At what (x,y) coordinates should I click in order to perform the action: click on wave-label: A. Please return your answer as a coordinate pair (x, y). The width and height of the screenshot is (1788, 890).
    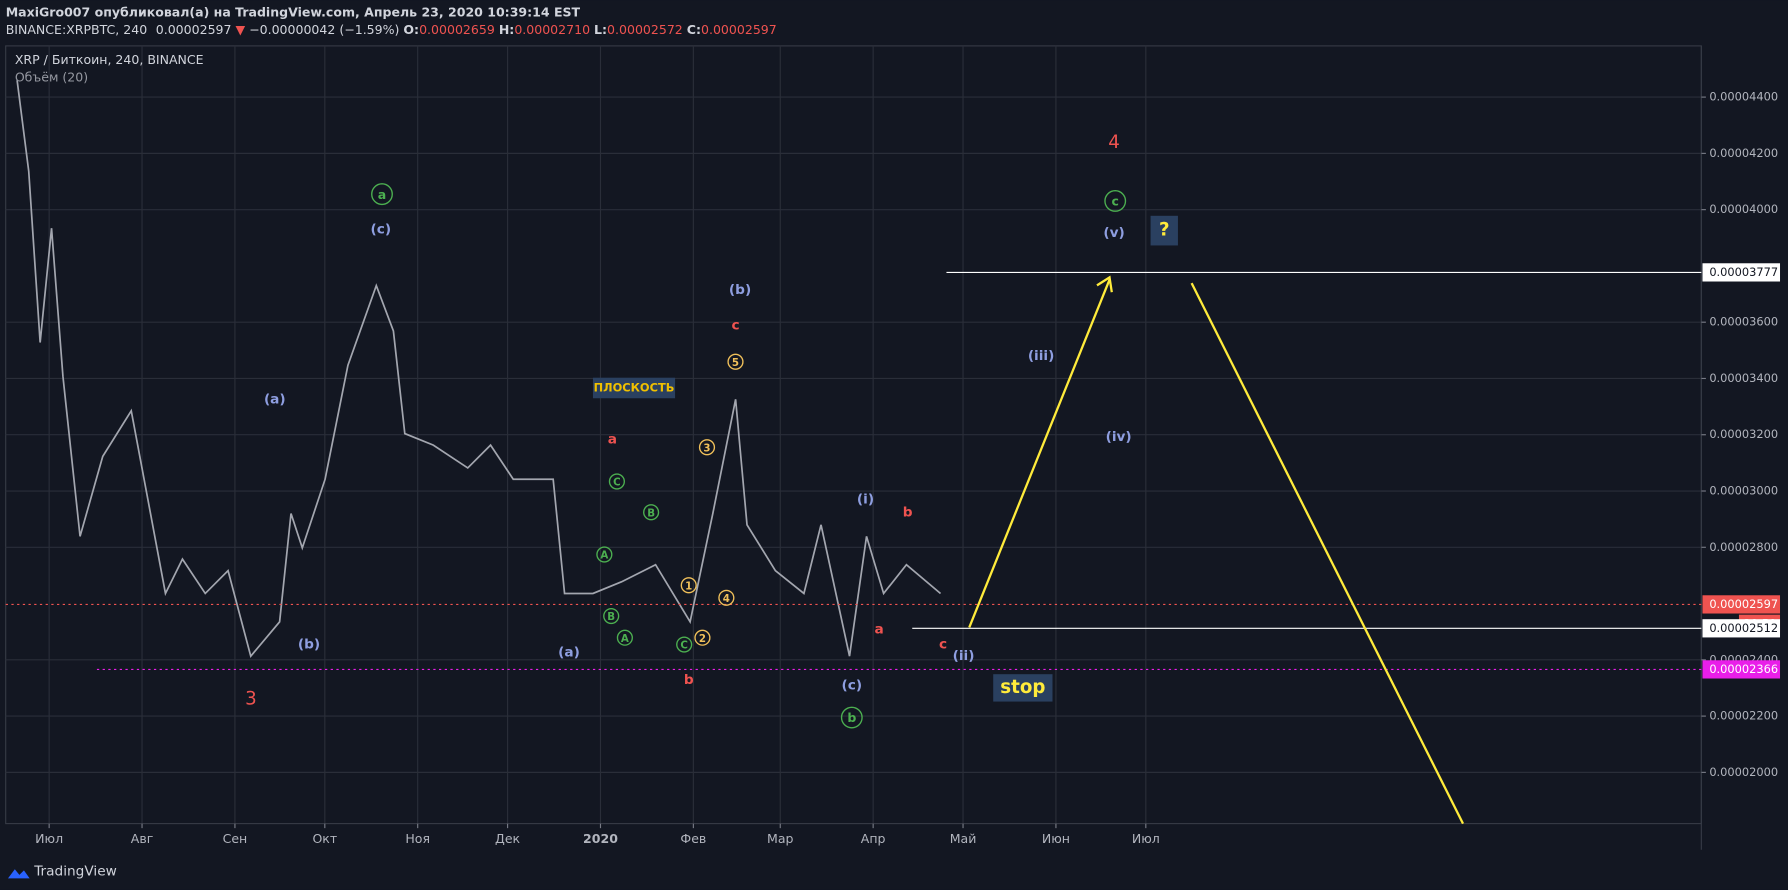
    Looking at the image, I should click on (604, 556).